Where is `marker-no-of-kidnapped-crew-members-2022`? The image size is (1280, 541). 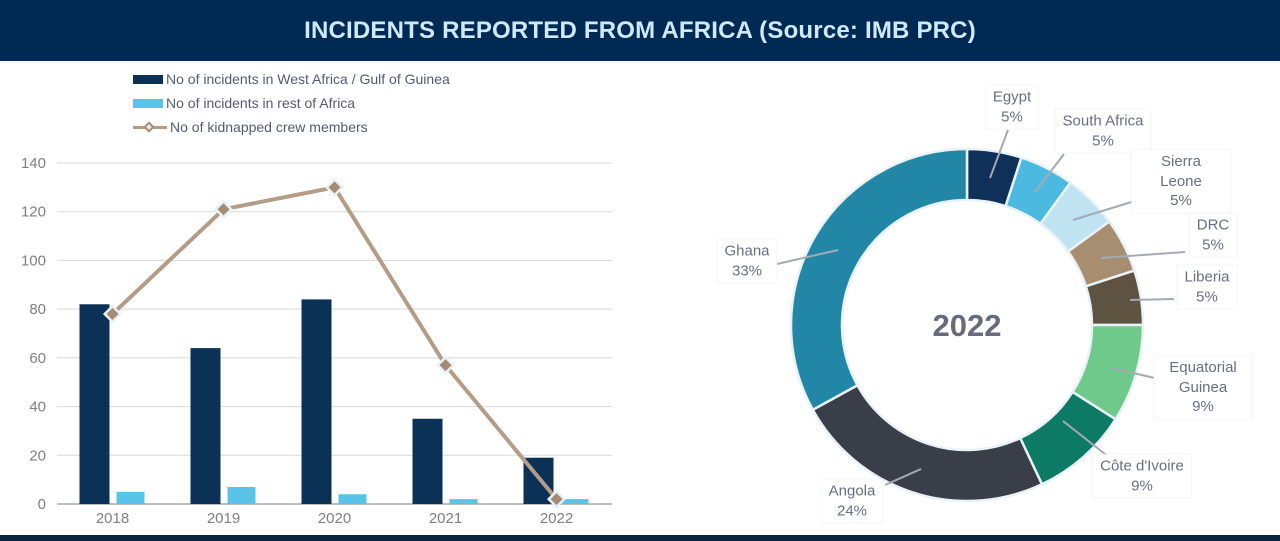
marker-no-of-kidnapped-crew-members-2022 is located at coordinates (556, 499).